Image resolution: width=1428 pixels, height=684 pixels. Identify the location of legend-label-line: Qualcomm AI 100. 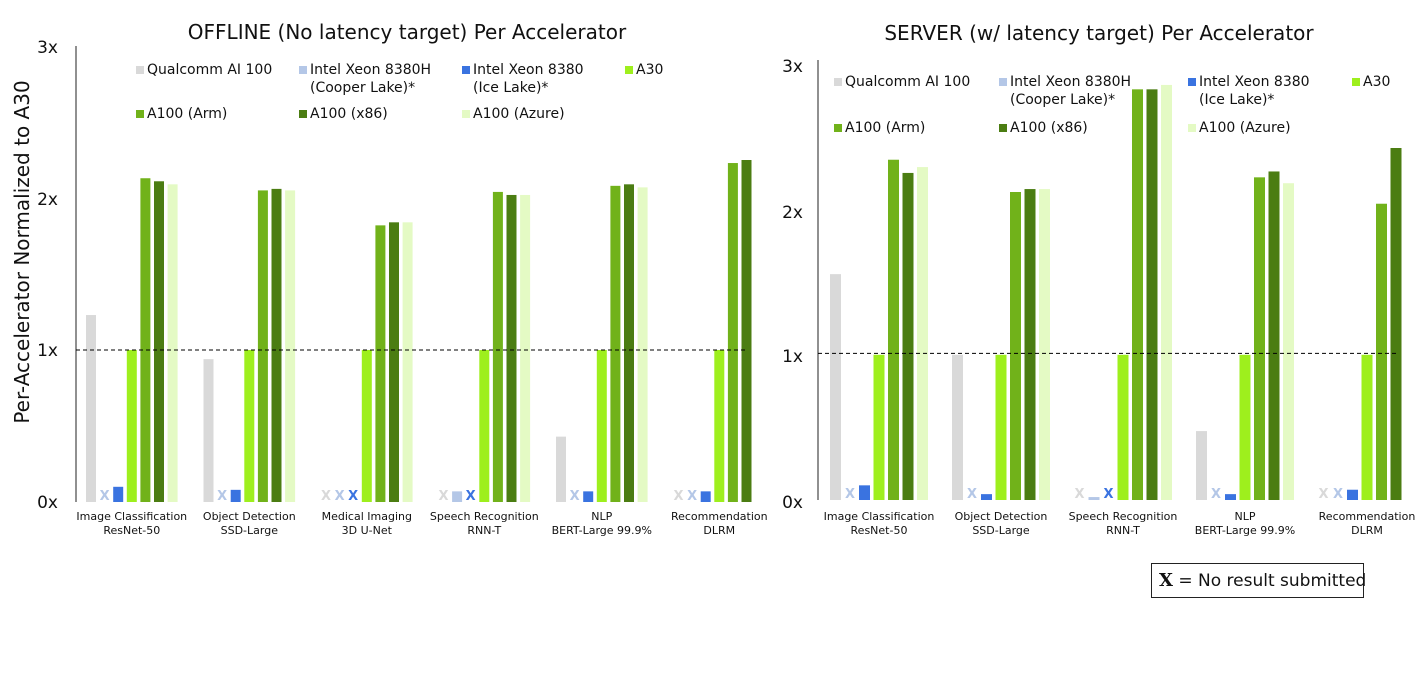
(209, 70).